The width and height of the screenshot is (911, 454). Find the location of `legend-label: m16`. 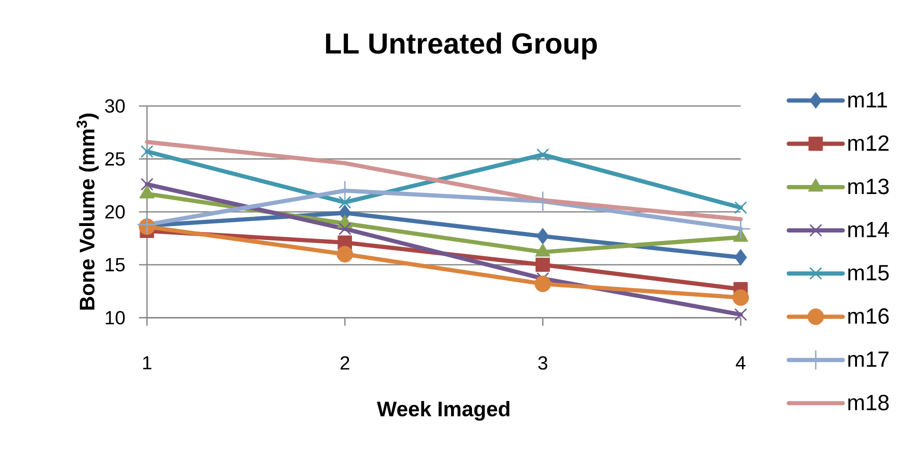

legend-label: m16 is located at coordinates (868, 316).